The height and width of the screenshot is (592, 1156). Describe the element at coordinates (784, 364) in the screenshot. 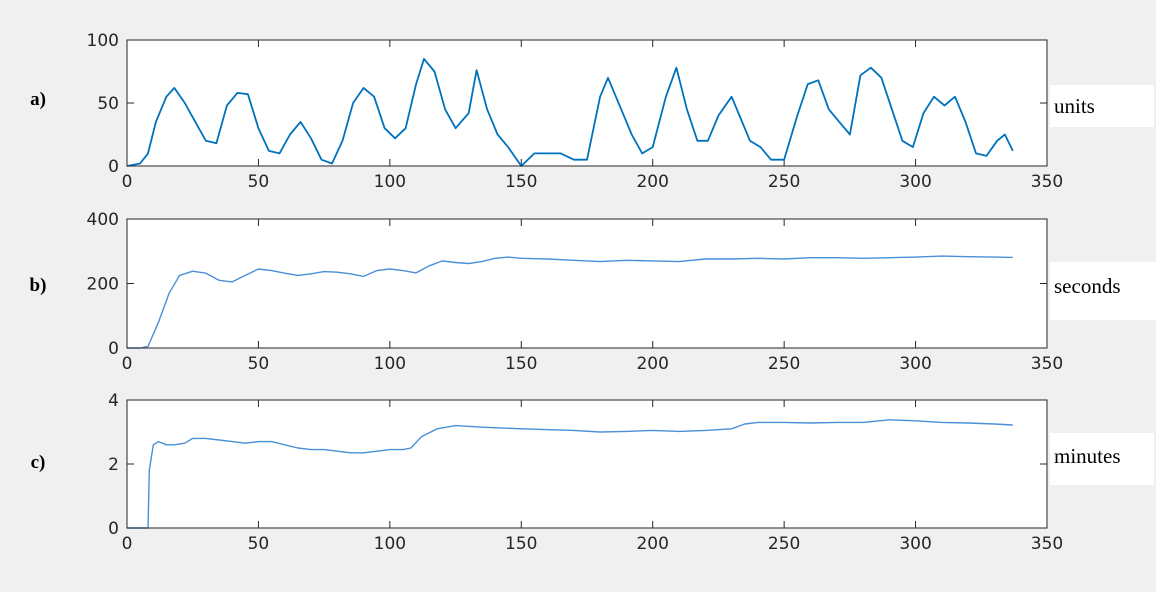

I see `x-tick-label-b: 250` at that location.